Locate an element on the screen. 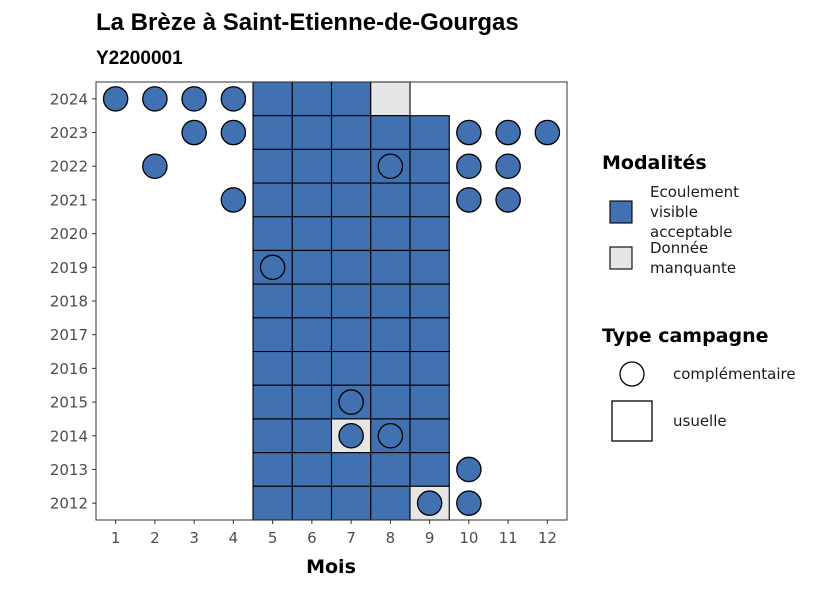 The width and height of the screenshot is (826, 590). legend-key-ecoulement is located at coordinates (621, 212).